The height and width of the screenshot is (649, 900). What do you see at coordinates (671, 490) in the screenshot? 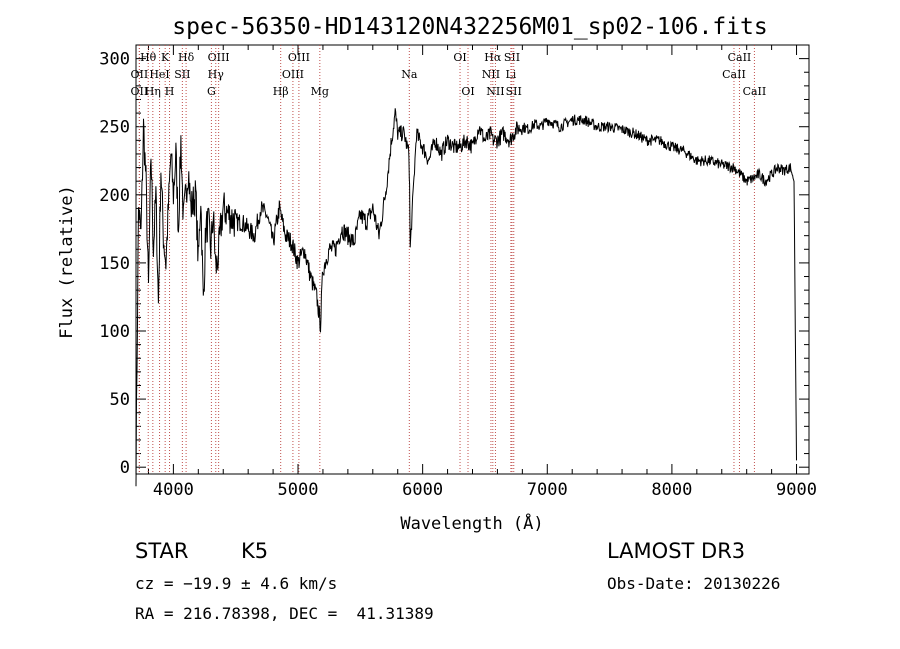
I see `x-tick-label: 8000` at bounding box center [671, 490].